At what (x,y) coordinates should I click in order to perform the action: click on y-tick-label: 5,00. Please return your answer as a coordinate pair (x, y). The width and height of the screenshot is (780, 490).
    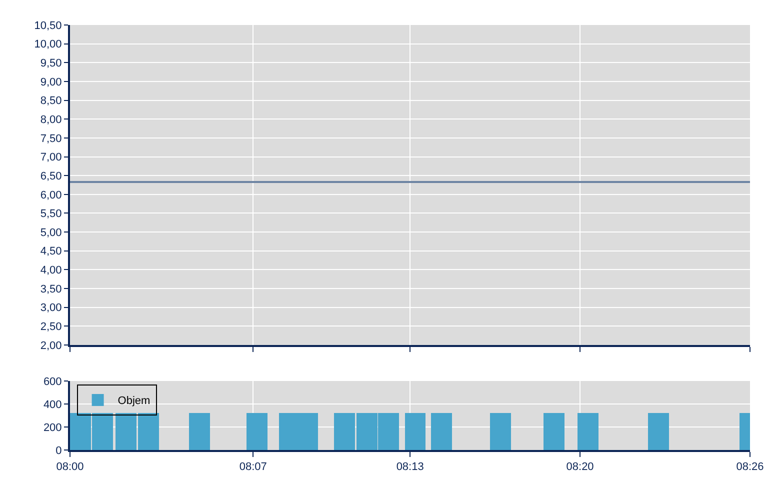
    Looking at the image, I should click on (51, 232).